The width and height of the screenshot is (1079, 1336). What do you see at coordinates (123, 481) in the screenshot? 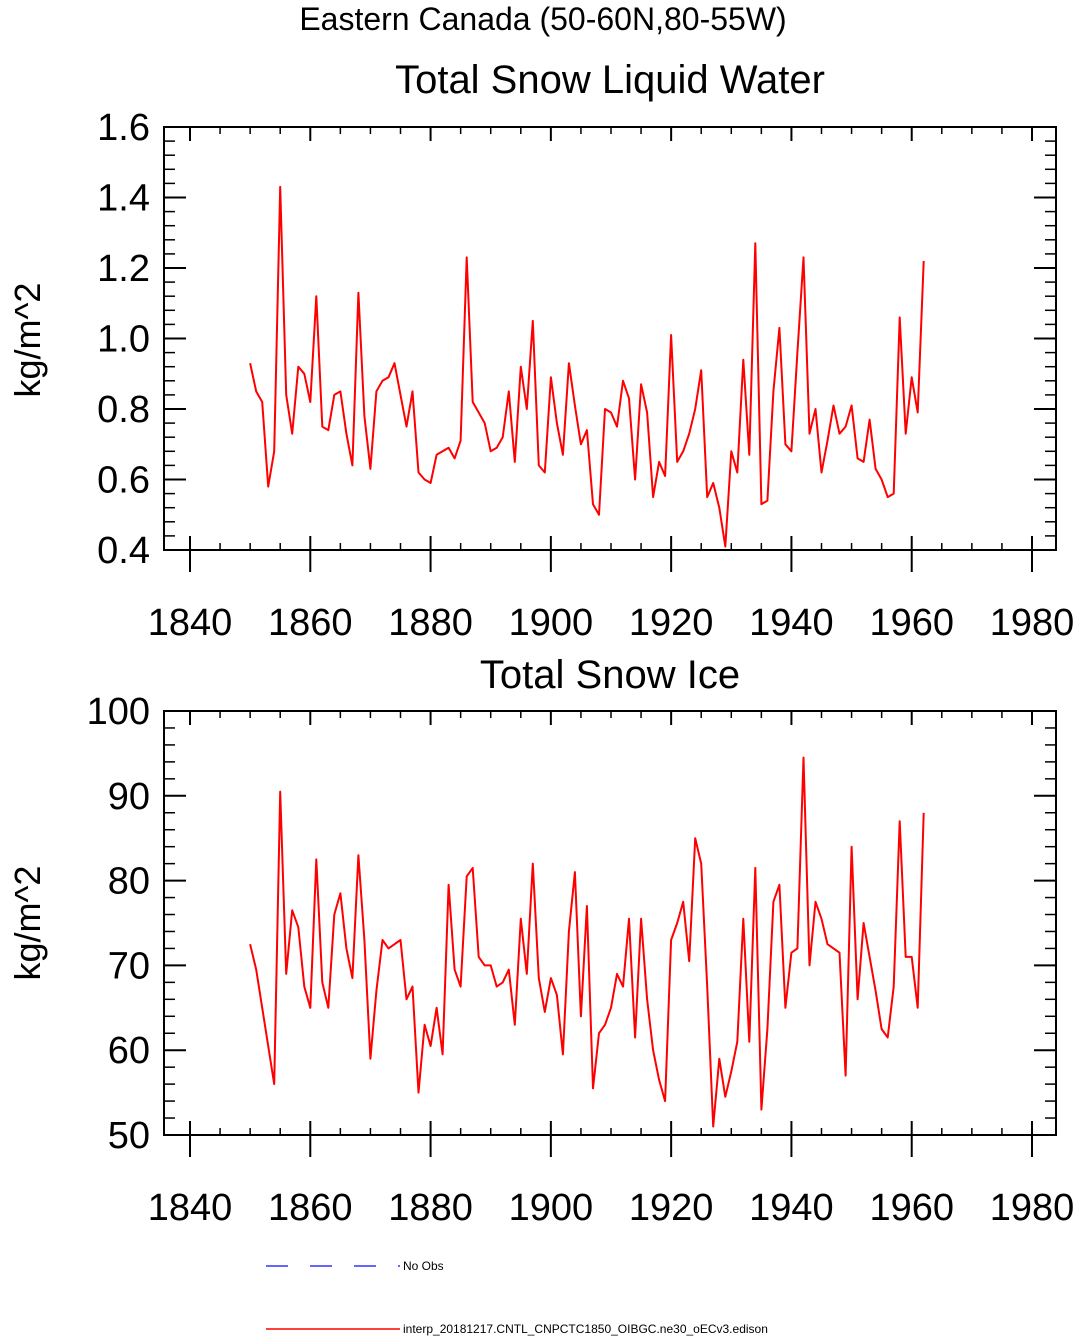
I see `y-tick-label: 0.6` at bounding box center [123, 481].